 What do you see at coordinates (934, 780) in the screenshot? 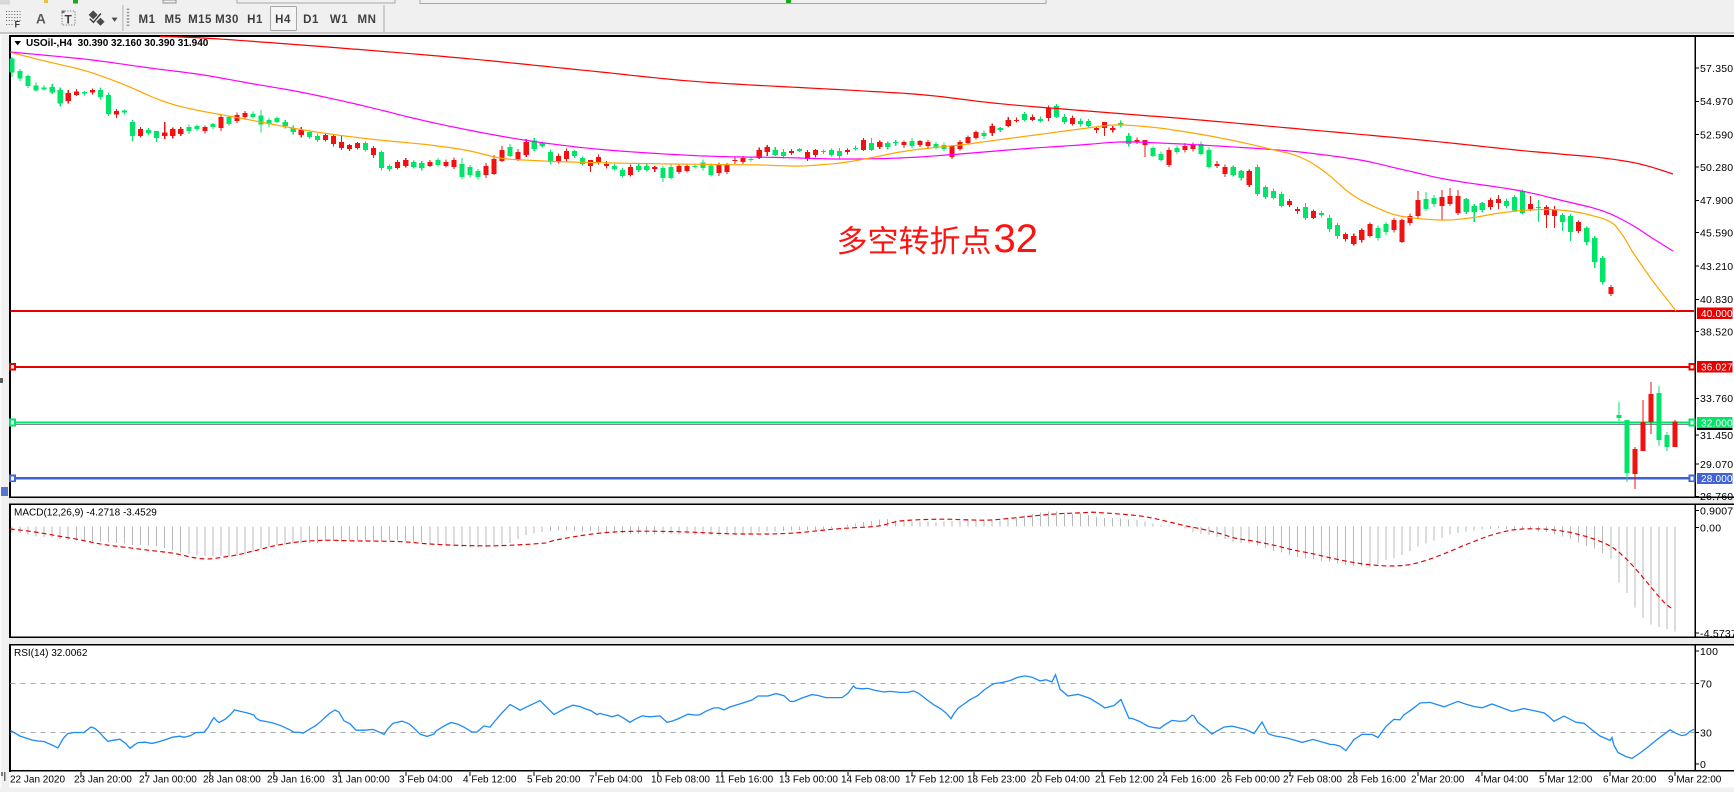
I see `svg-text: 17 Feb 12:00` at bounding box center [934, 780].